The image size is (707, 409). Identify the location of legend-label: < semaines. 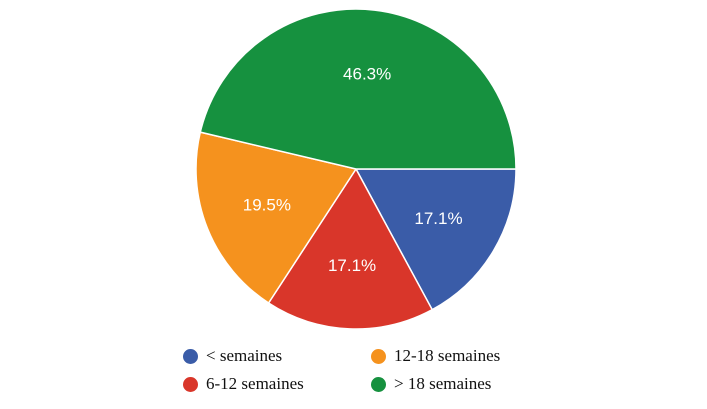
(244, 355).